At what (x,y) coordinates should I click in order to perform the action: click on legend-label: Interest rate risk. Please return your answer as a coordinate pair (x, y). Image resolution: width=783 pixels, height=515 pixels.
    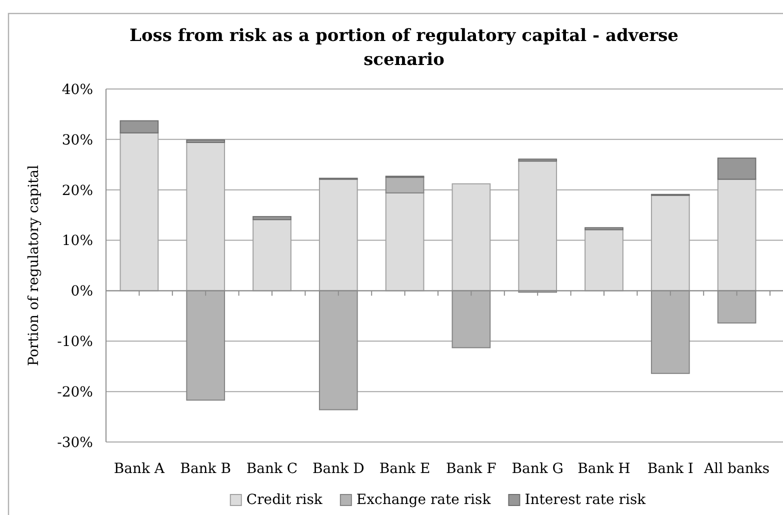
    Looking at the image, I should click on (585, 500).